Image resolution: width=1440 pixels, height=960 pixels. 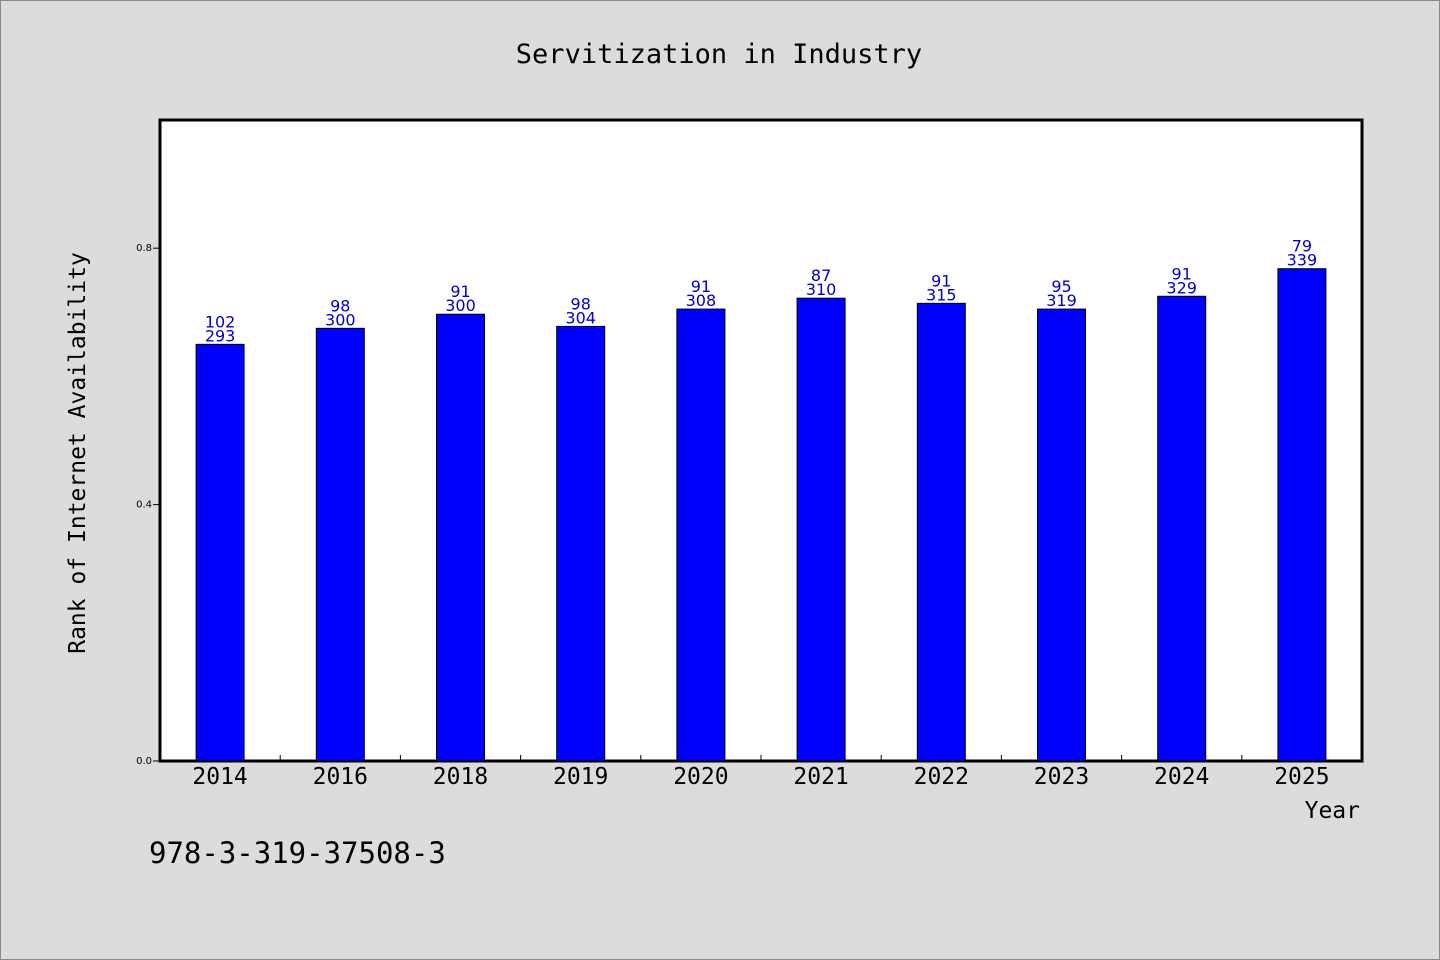 I want to click on bar-label-top-2022: 91, so click(x=941, y=280).